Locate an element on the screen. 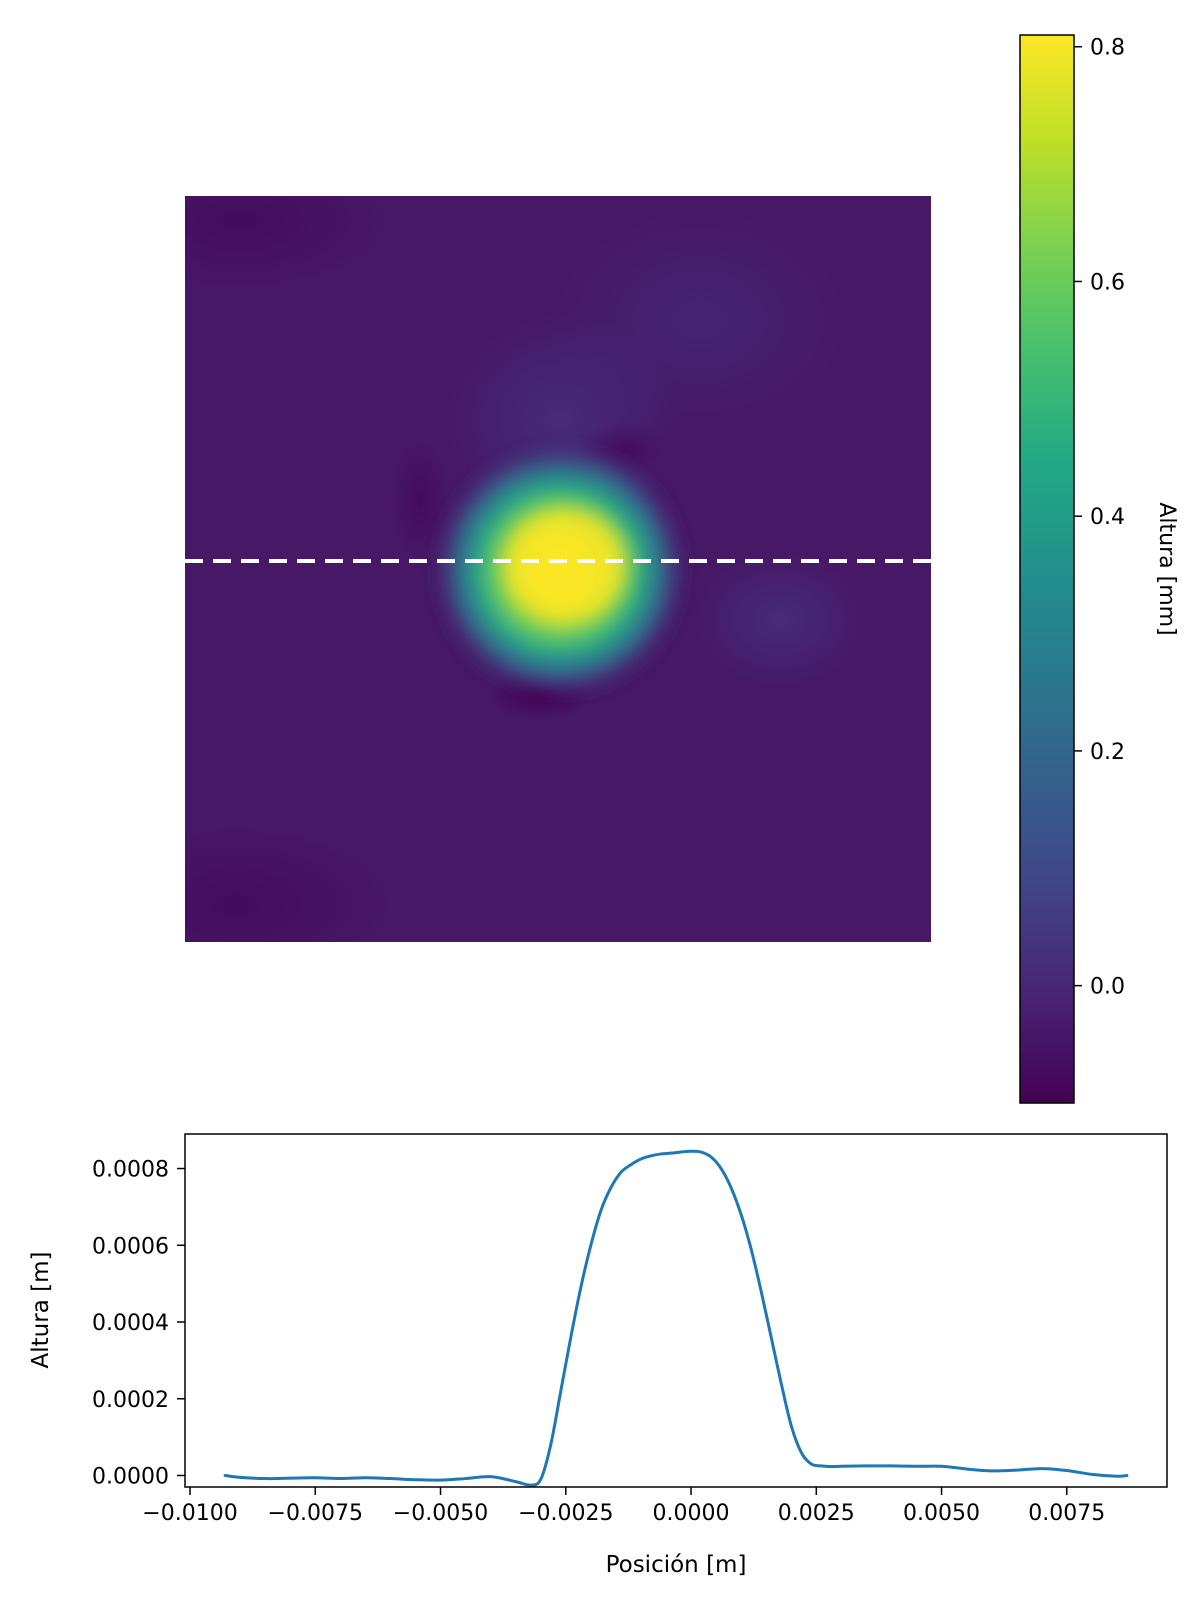  y-axis-ticks: 0.0000 0.0002 0.0004 0.0006 0.0008 is located at coordinates (138, 1323).